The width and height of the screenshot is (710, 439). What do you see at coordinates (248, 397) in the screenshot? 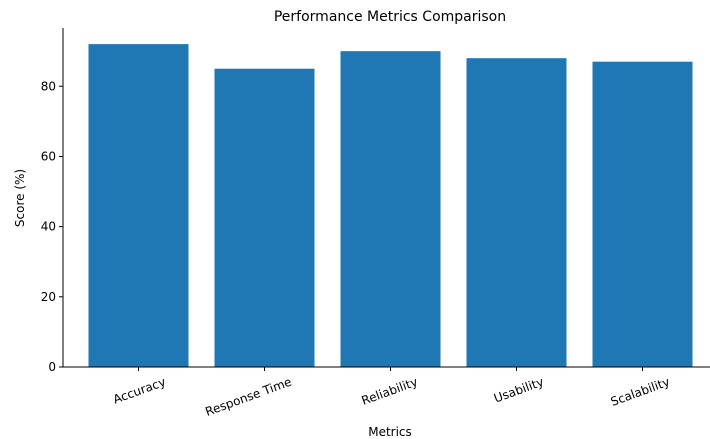
I see `x-tick-label: Response Time` at bounding box center [248, 397].